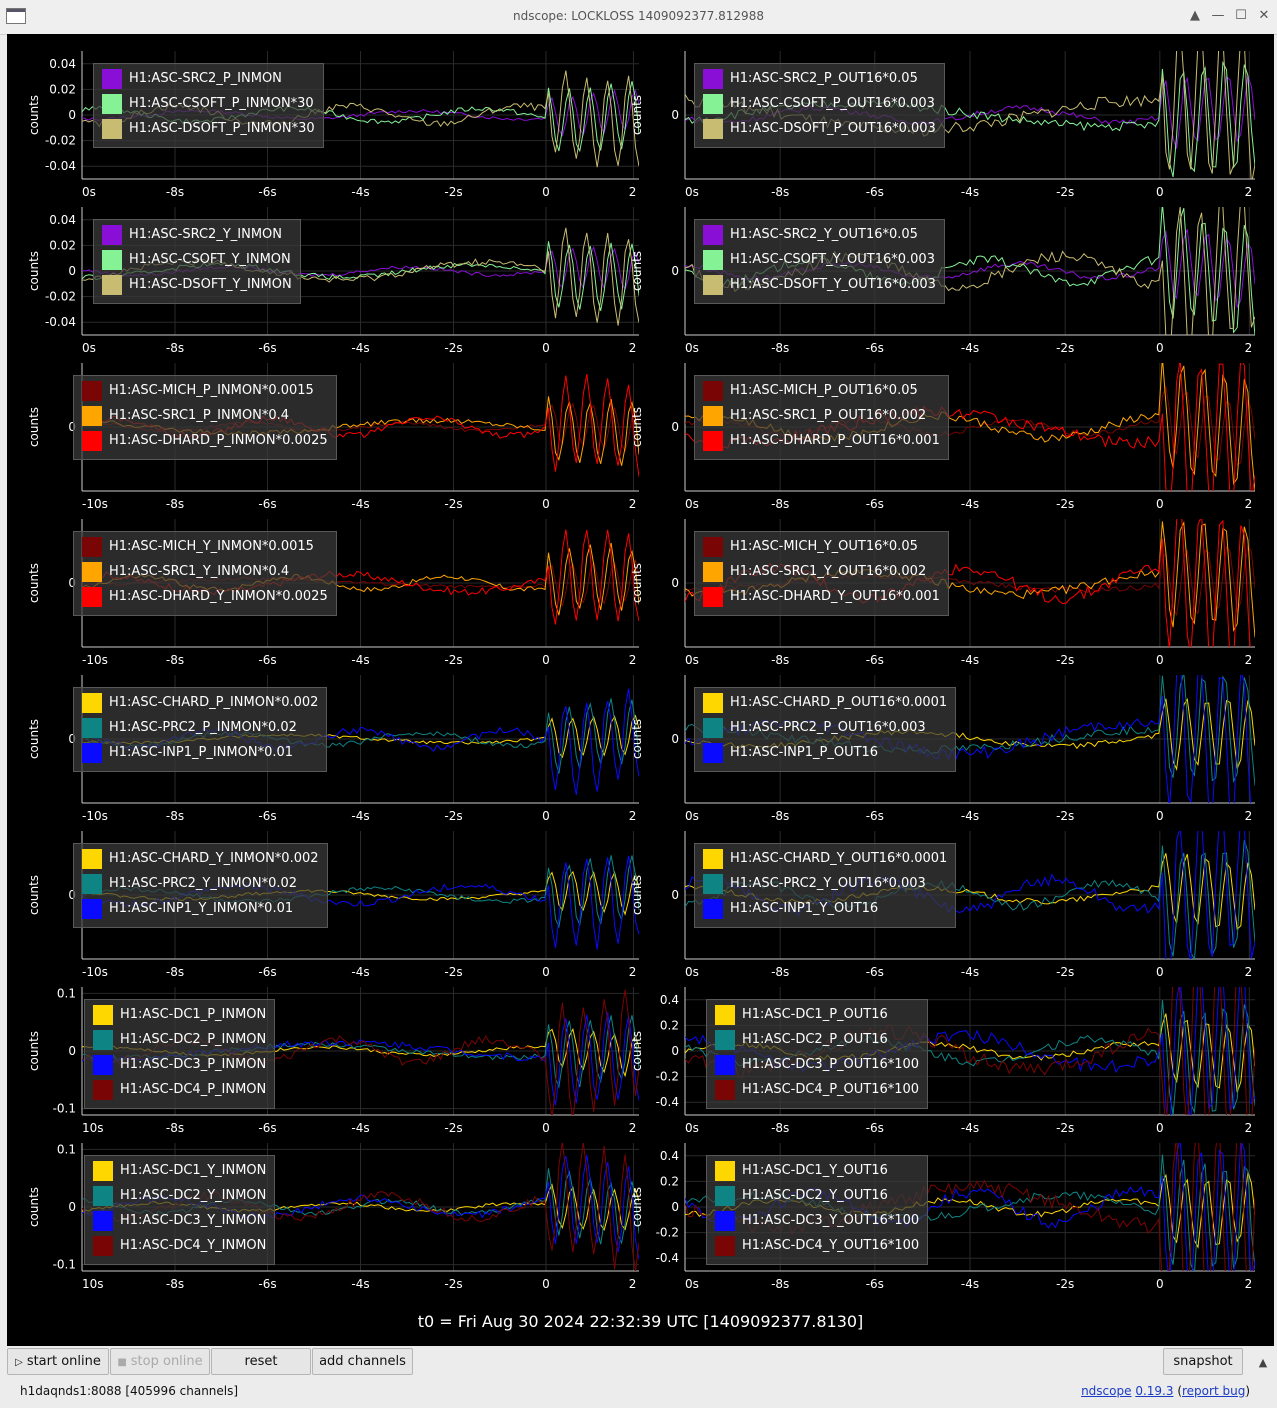  I want to click on keep-above-icon: ▲, so click(1195, 15).